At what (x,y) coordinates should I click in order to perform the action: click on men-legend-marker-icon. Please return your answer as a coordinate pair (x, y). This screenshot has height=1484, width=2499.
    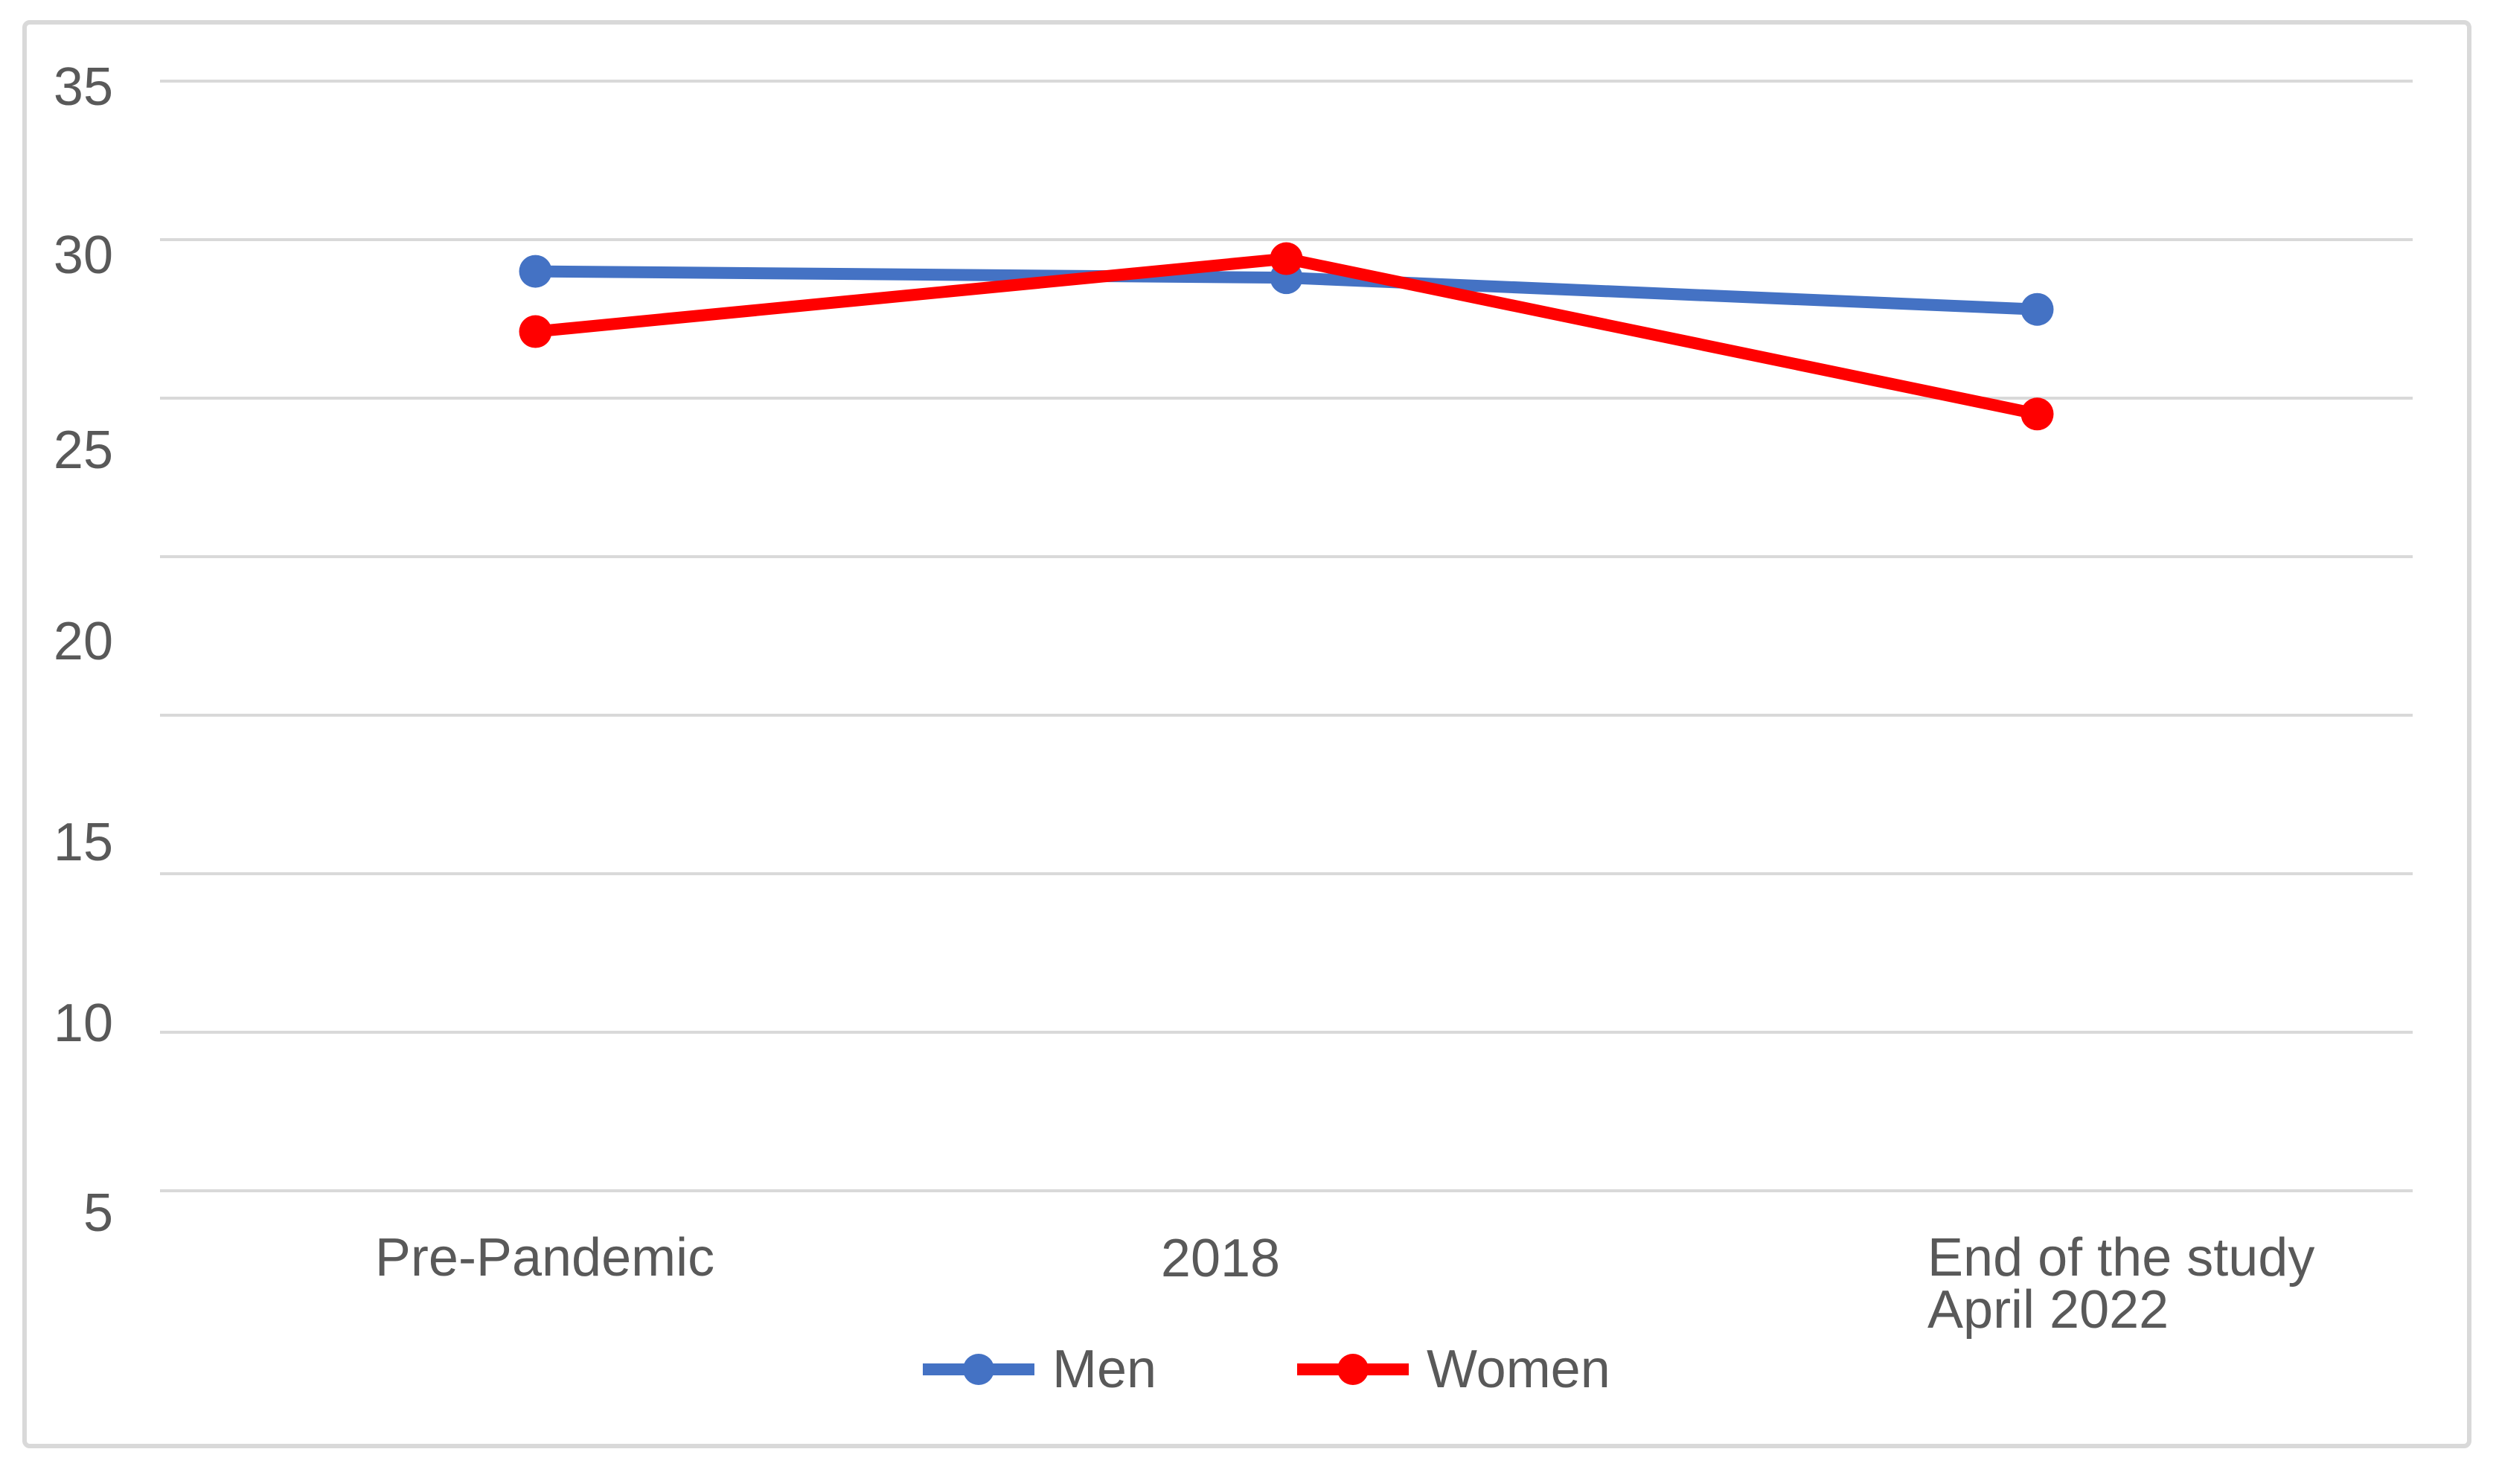
    Looking at the image, I should click on (978, 1369).